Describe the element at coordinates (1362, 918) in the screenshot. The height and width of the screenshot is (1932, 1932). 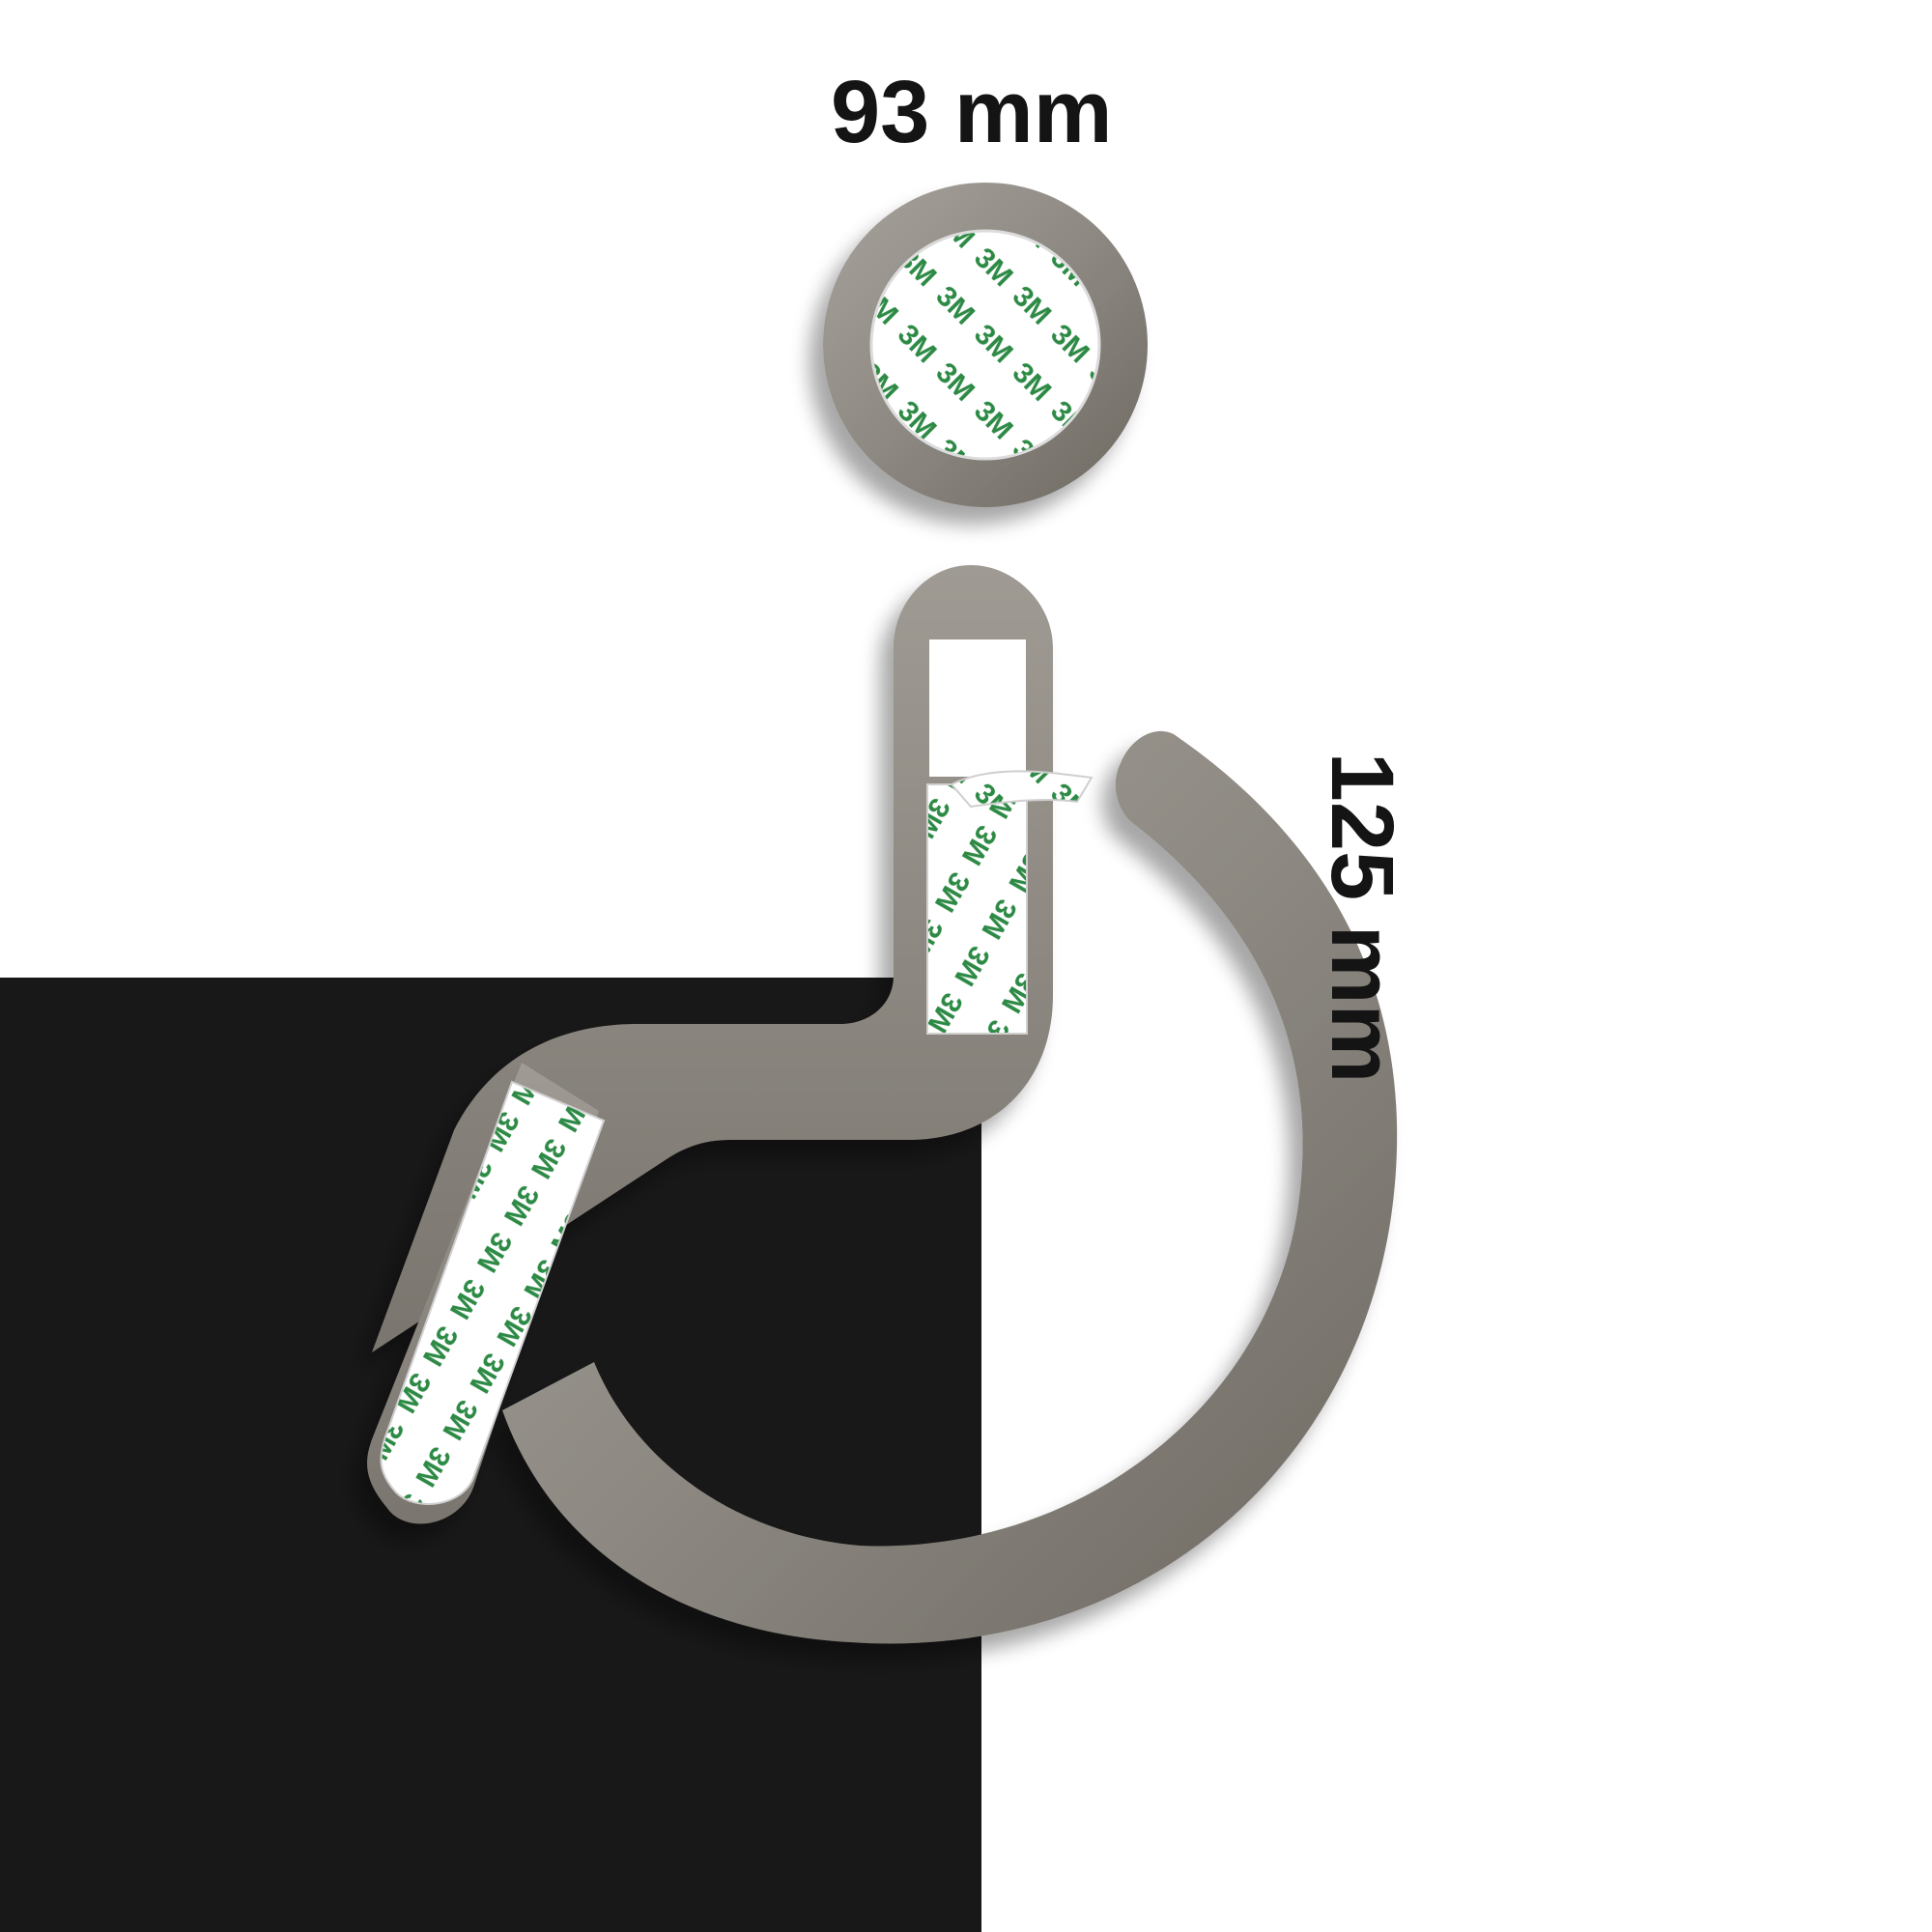
I see `height-dimension-label: 125 mm` at that location.